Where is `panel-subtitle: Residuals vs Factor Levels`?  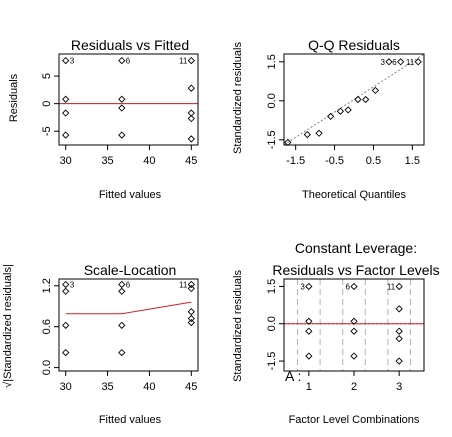 panel-subtitle: Residuals vs Factor Levels is located at coordinates (355, 270).